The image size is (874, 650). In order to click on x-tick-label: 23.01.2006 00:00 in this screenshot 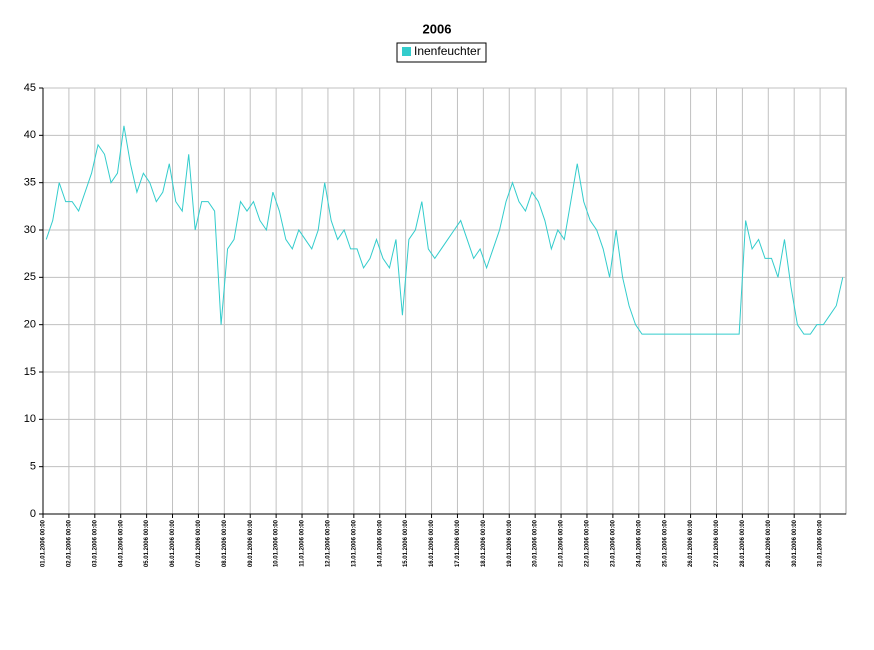, I will do `click(613, 543)`.